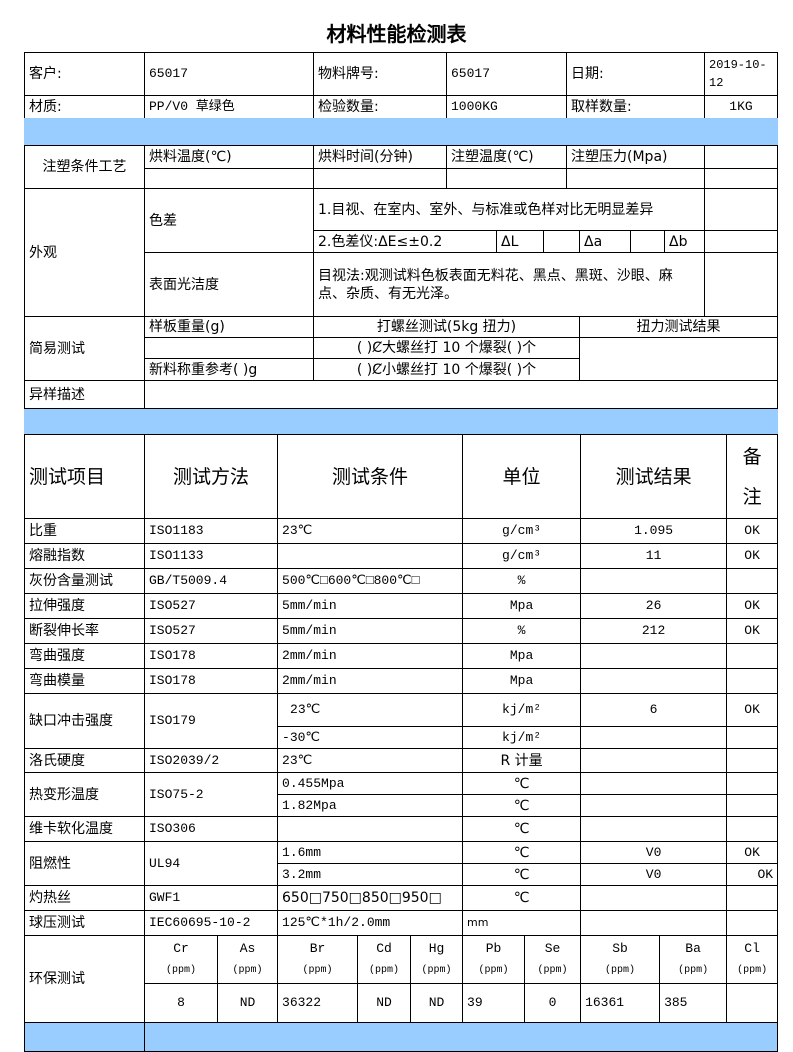 This screenshot has height=1052, width=793. What do you see at coordinates (679, 359) in the screenshot?
I see `torque-result-value` at bounding box center [679, 359].